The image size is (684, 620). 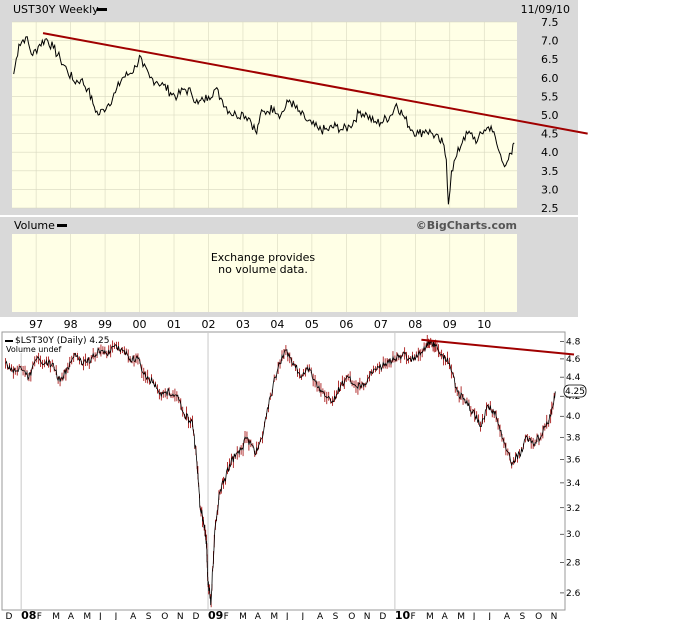 What do you see at coordinates (415, 324) in the screenshot?
I see `price-x-tick-label: 08` at bounding box center [415, 324].